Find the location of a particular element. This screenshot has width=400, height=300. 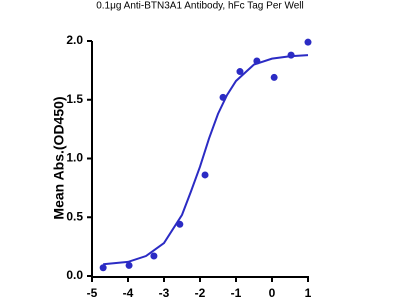

y-tick-label: 1.5 is located at coordinates (74, 99).